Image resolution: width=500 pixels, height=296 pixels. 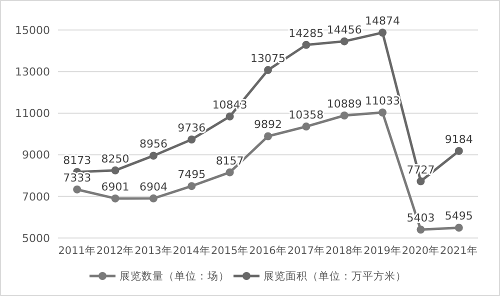 I want to click on legend-label: 展览面积（单位：万平方米）, so click(x=335, y=276).